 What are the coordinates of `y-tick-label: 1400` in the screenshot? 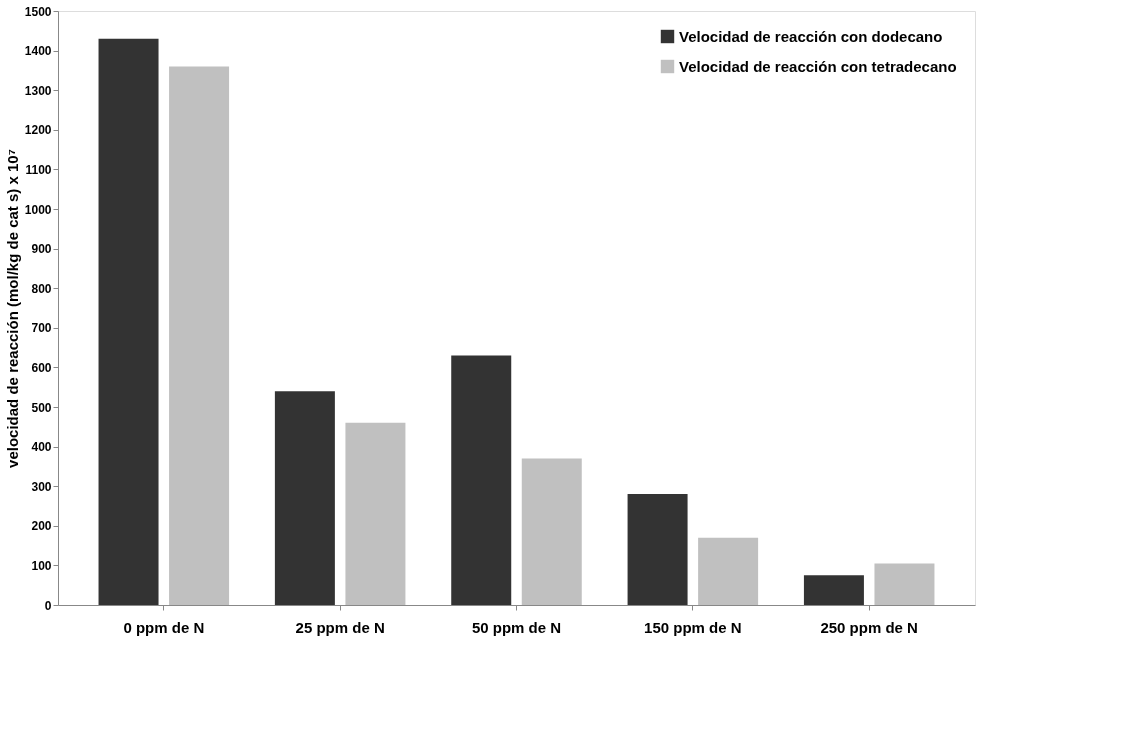 It's located at (38, 51).